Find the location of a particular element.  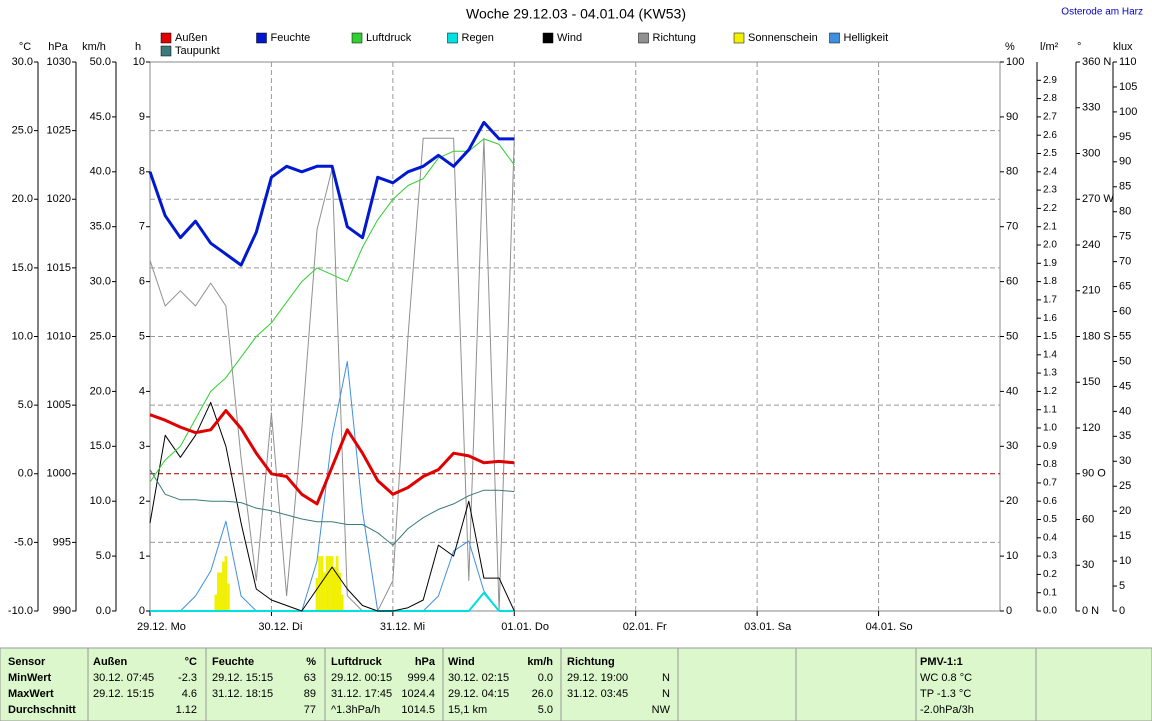

table-cell: -2.3 is located at coordinates (187, 678).